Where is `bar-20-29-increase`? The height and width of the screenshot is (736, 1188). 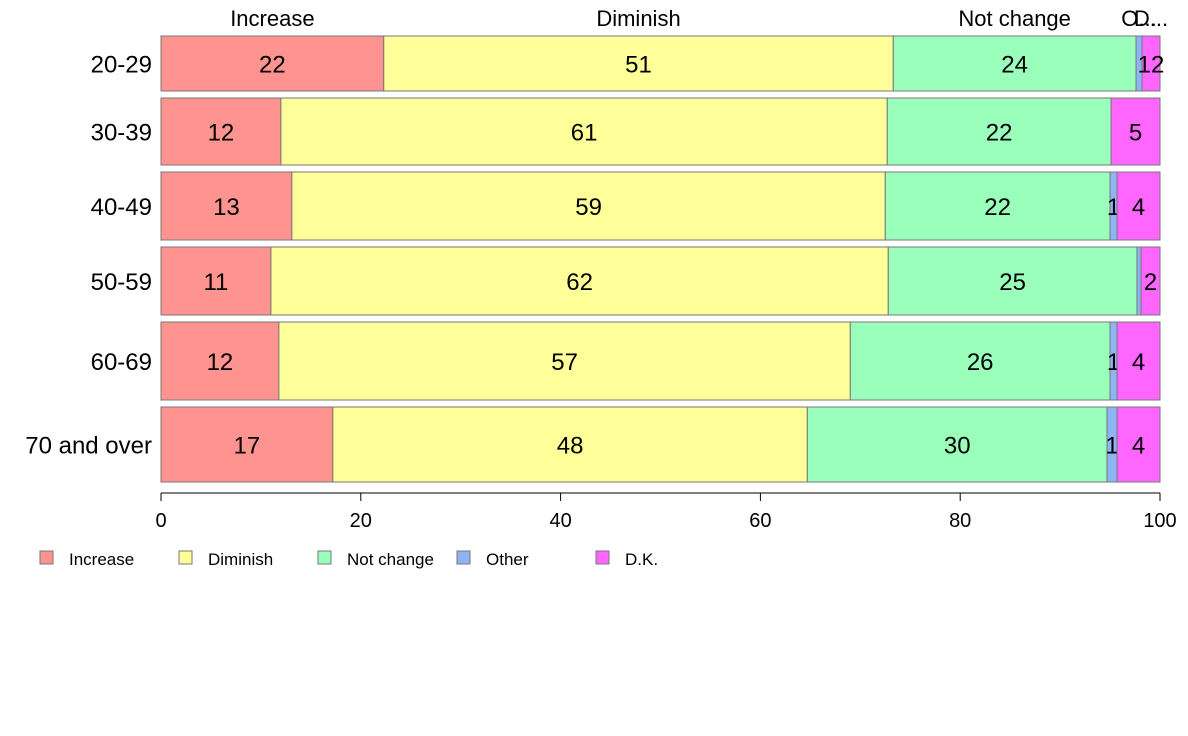
bar-20-29-increase is located at coordinates (272, 63).